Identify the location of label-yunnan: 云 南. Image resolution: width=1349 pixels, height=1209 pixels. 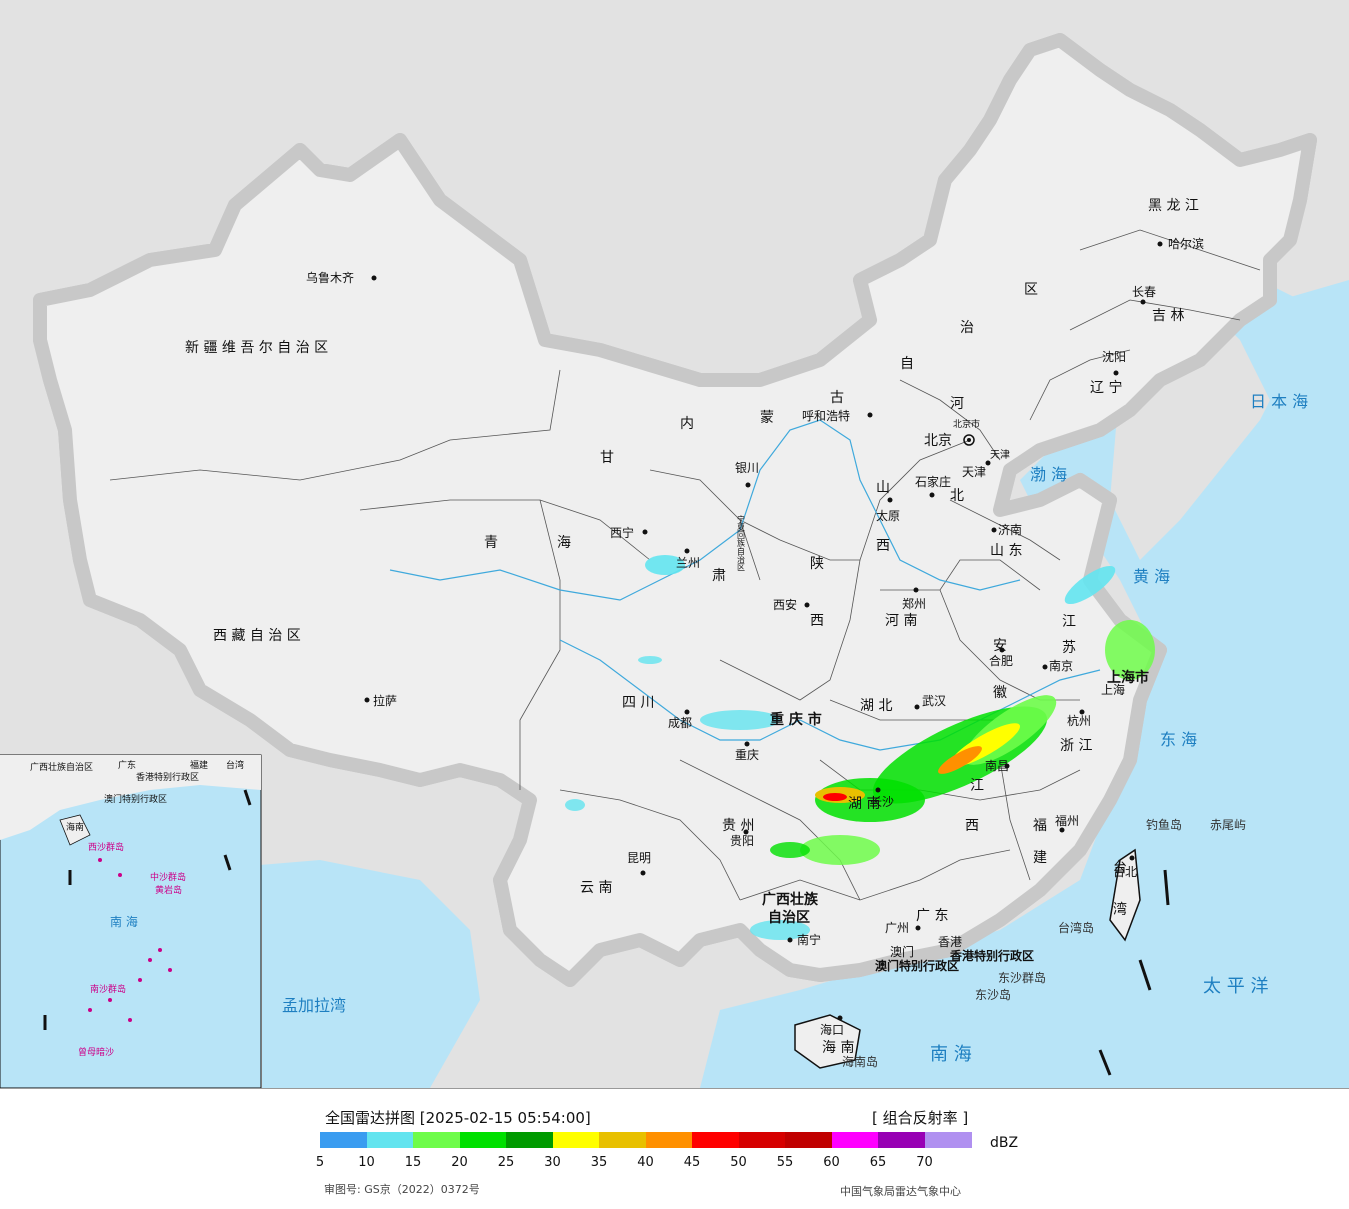
(596, 888).